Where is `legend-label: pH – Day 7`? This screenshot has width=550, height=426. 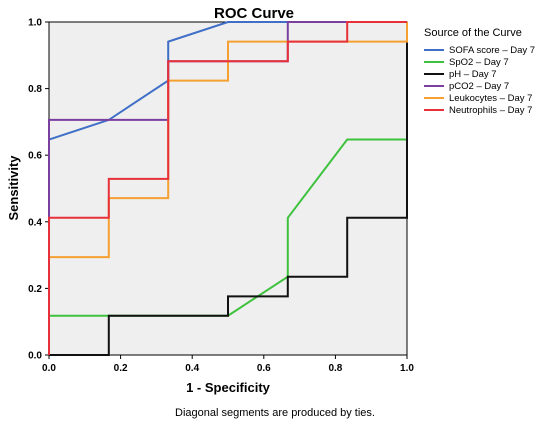 legend-label: pH – Day 7 is located at coordinates (473, 74).